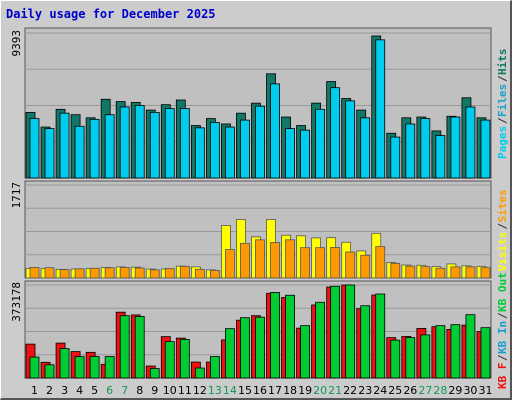  Describe the element at coordinates (124, 390) in the screenshot. I see `day-tick-label: 7` at that location.